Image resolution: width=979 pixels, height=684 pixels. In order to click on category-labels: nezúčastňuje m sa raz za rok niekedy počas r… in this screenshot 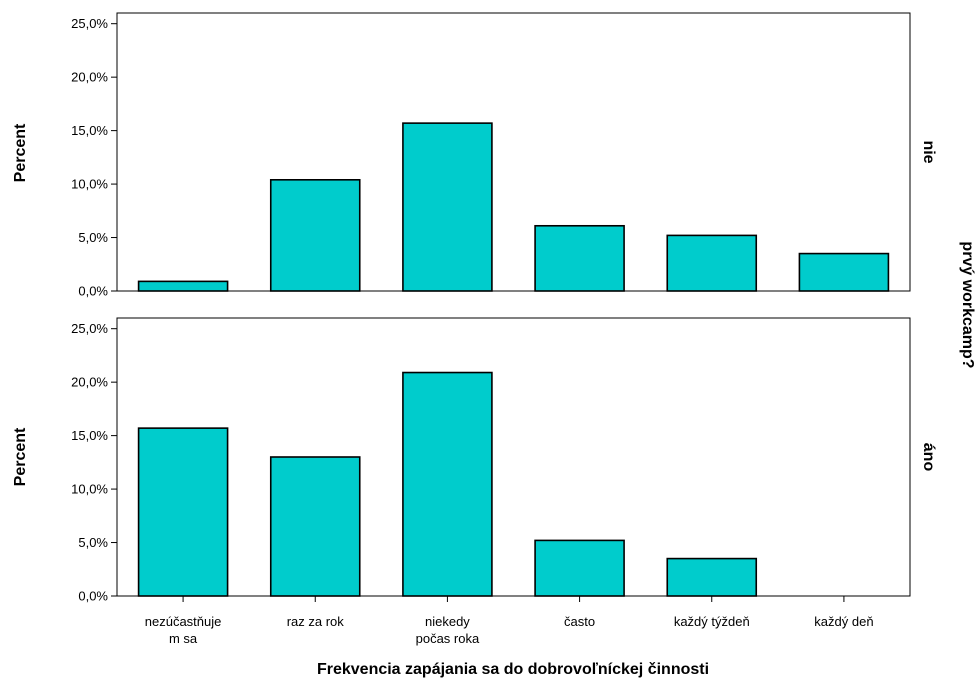, I will do `click(509, 621)`.